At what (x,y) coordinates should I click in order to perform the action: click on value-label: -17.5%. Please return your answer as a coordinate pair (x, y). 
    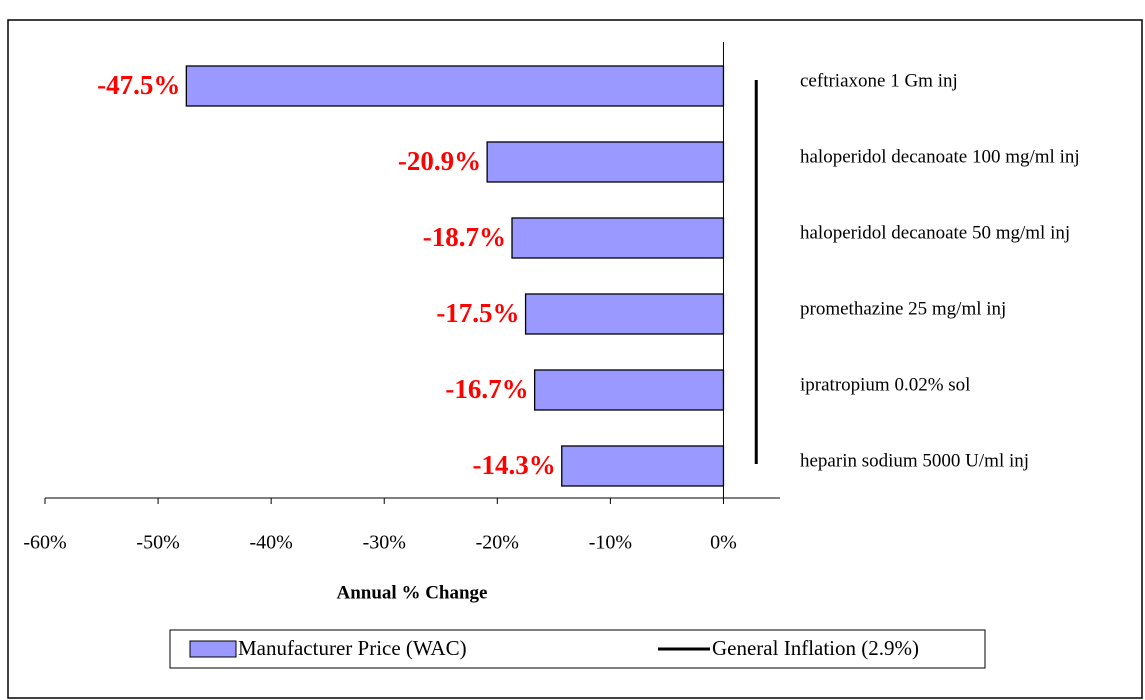
    Looking at the image, I should click on (477, 313).